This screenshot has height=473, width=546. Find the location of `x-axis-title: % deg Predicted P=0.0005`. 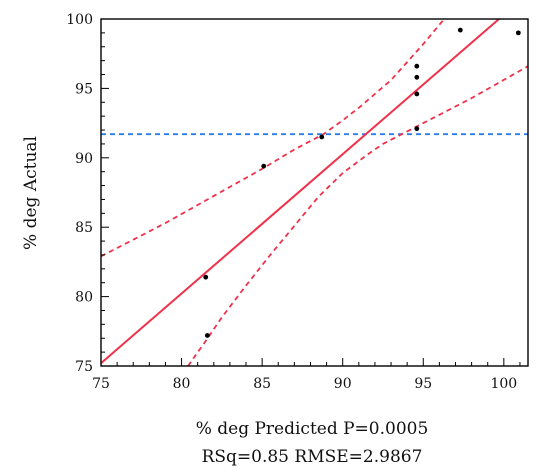

x-axis-title: % deg Predicted P=0.0005 is located at coordinates (312, 429).